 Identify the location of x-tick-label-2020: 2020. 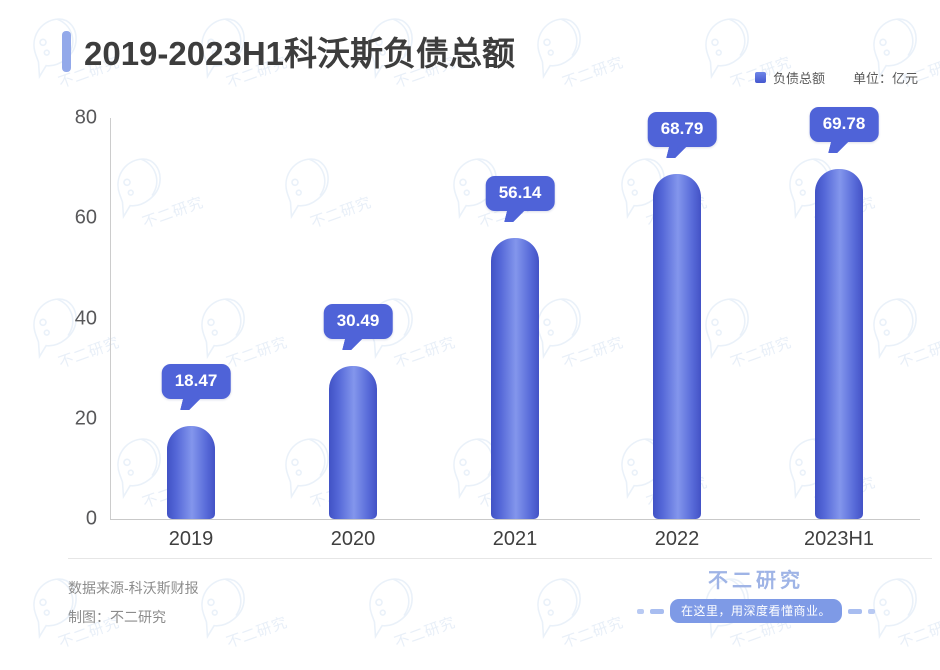
(353, 539).